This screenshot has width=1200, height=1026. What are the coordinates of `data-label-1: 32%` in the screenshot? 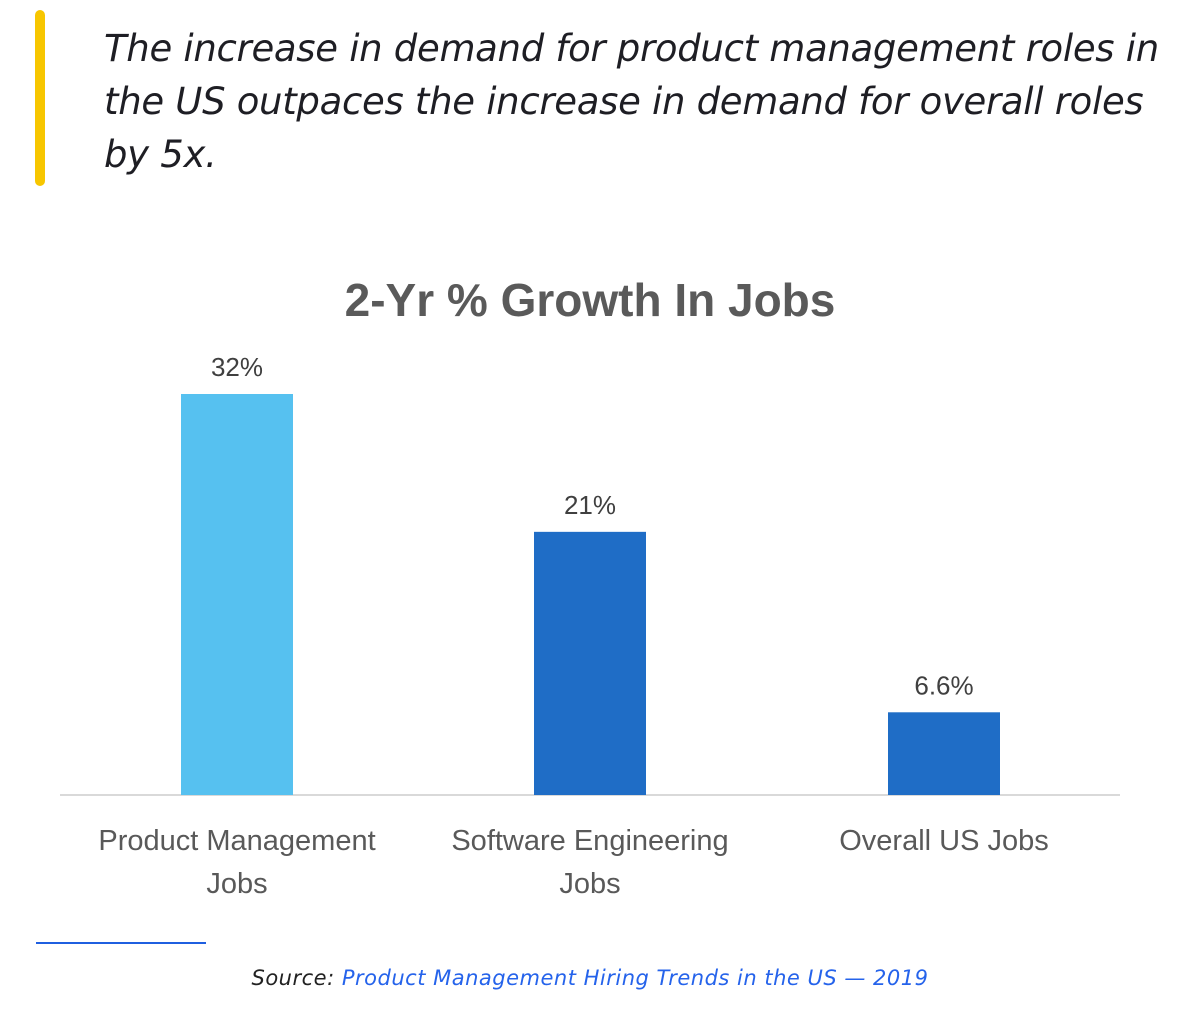 It's located at (237, 367).